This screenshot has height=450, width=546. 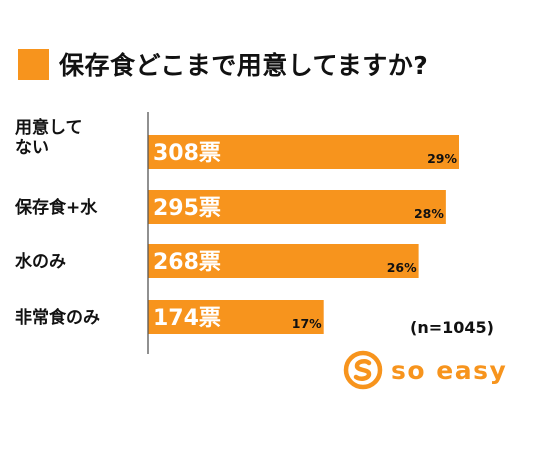 I want to click on category-label-0-line-1: ない, so click(x=32, y=148).